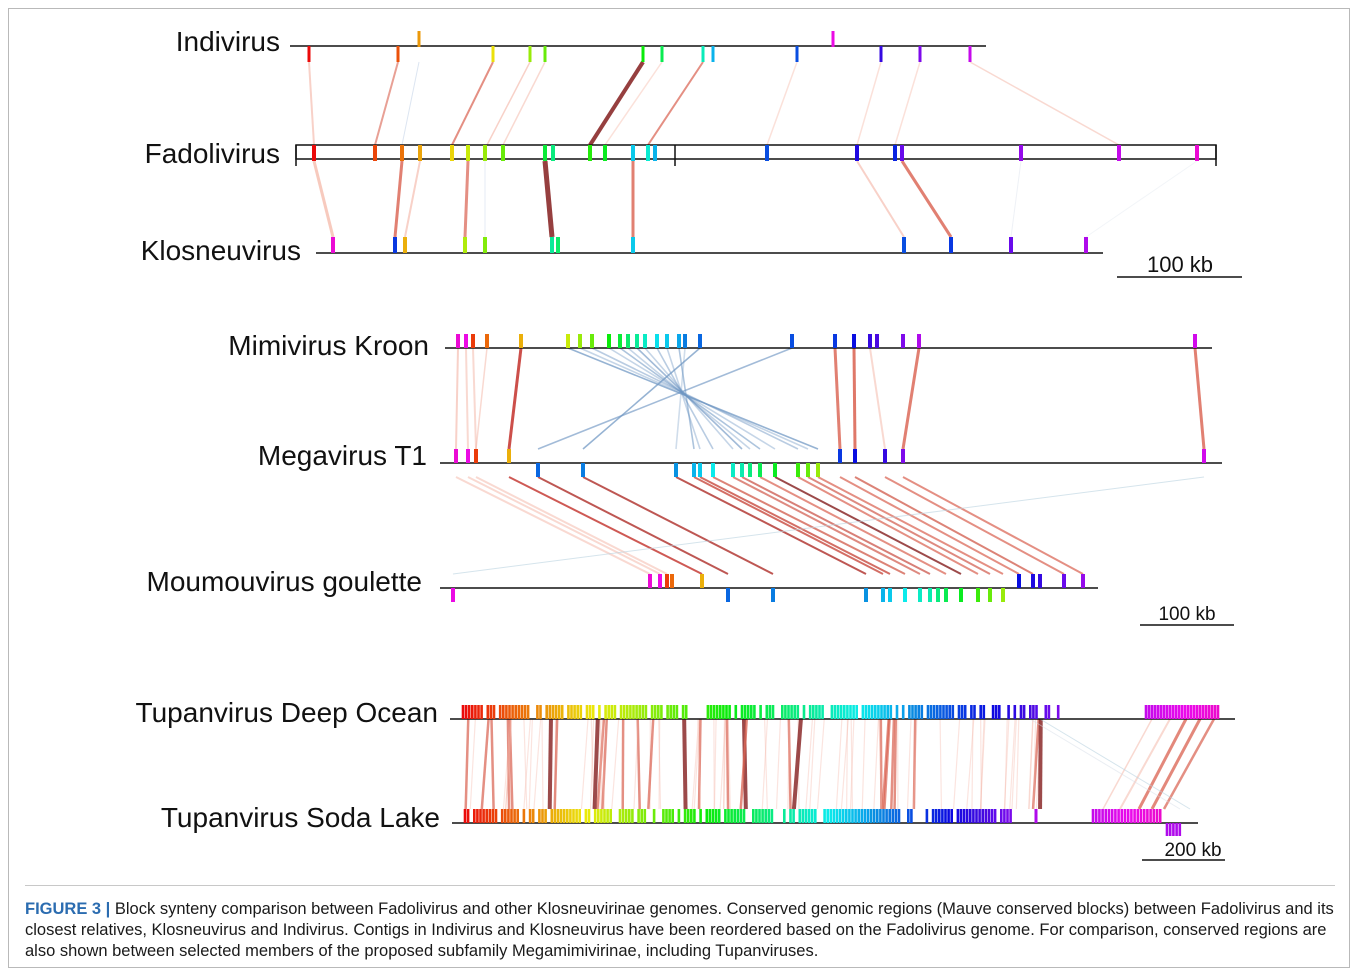 This screenshot has width=1360, height=978. What do you see at coordinates (713, 54) in the screenshot?
I see `indivirus-block` at bounding box center [713, 54].